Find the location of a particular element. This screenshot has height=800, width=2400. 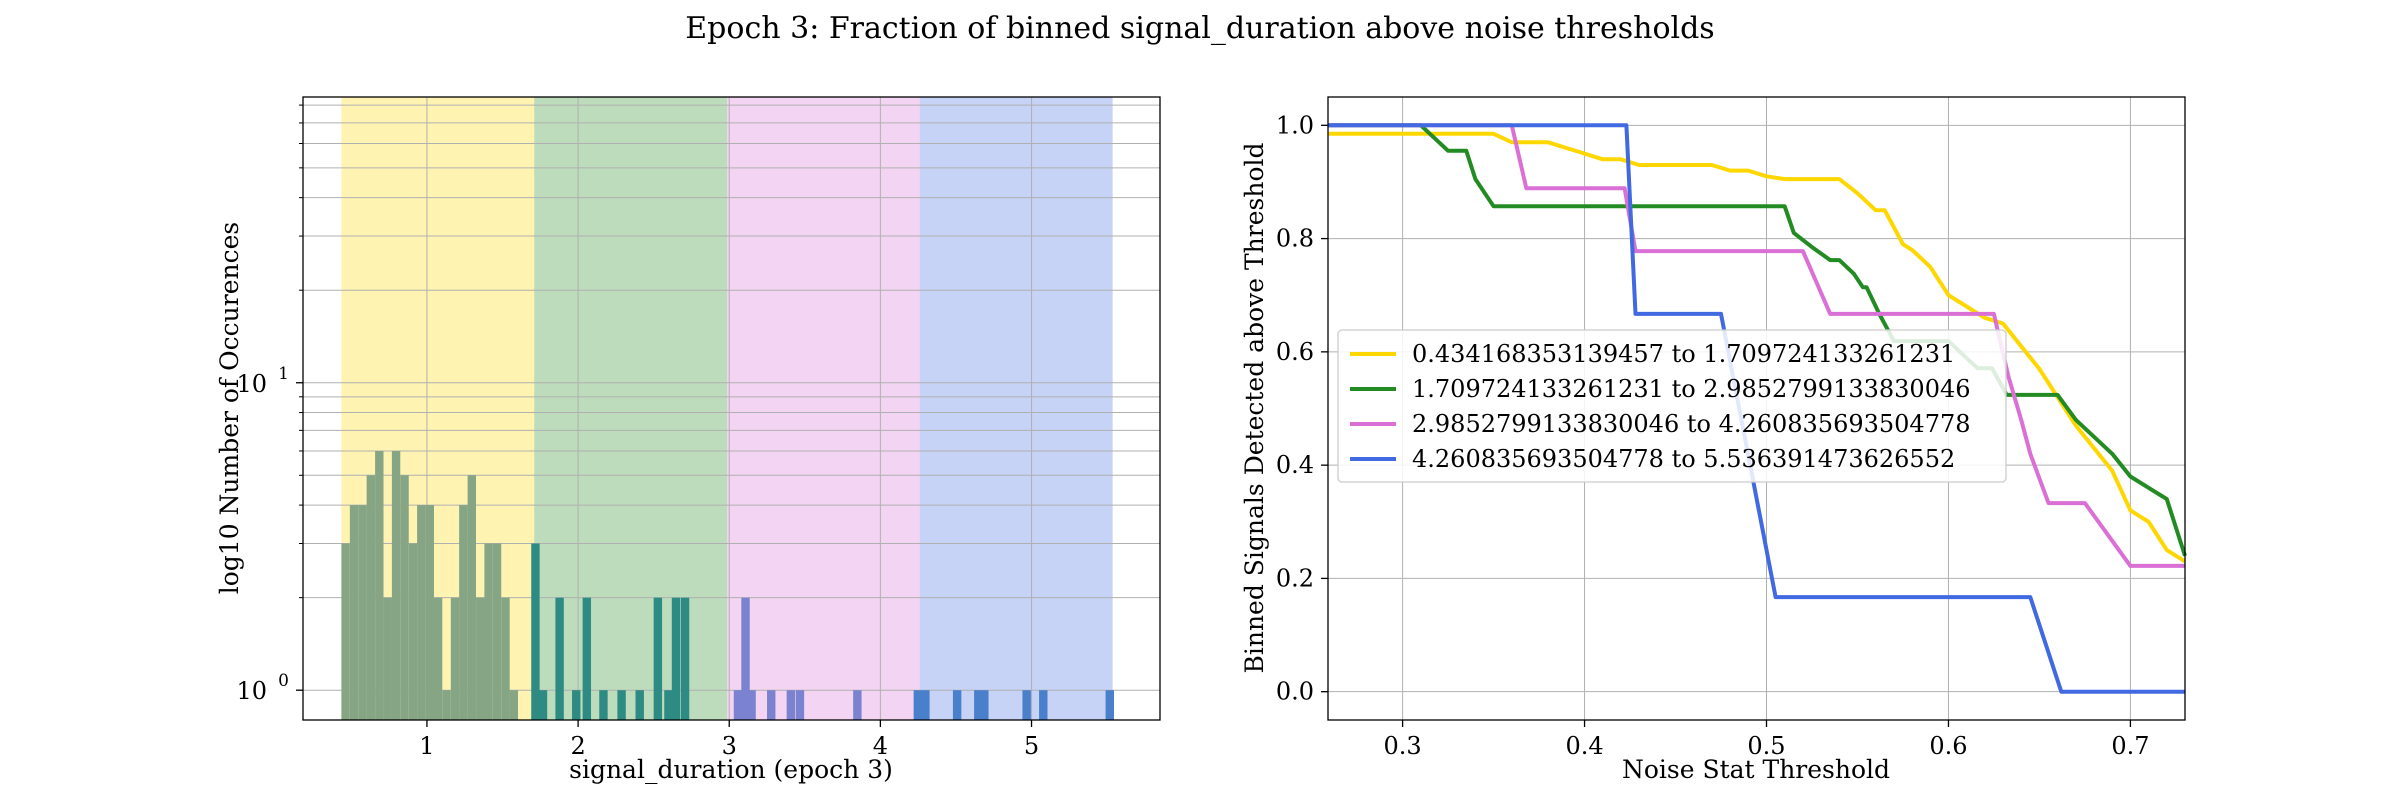

histogram-y-tick-label: 10 1 is located at coordinates (262, 381).